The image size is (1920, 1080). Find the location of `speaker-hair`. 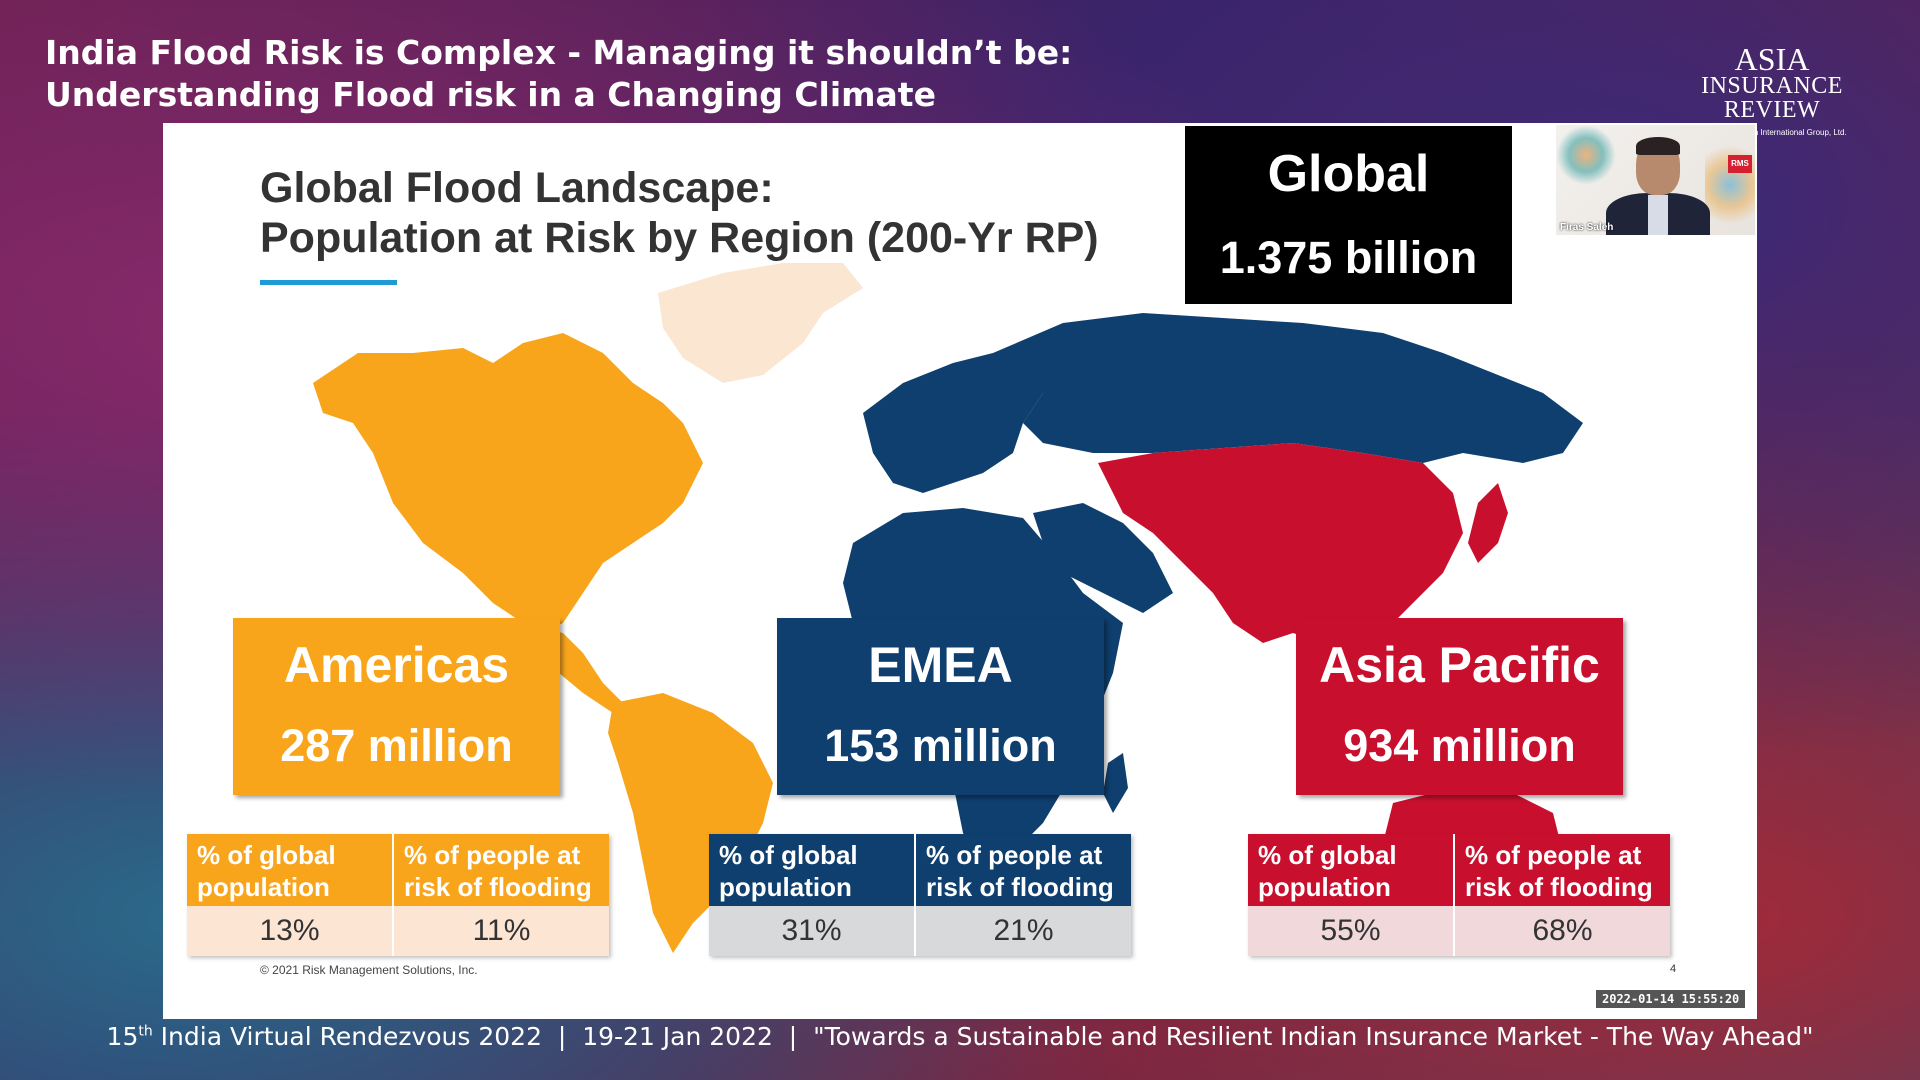

speaker-hair is located at coordinates (1658, 146).